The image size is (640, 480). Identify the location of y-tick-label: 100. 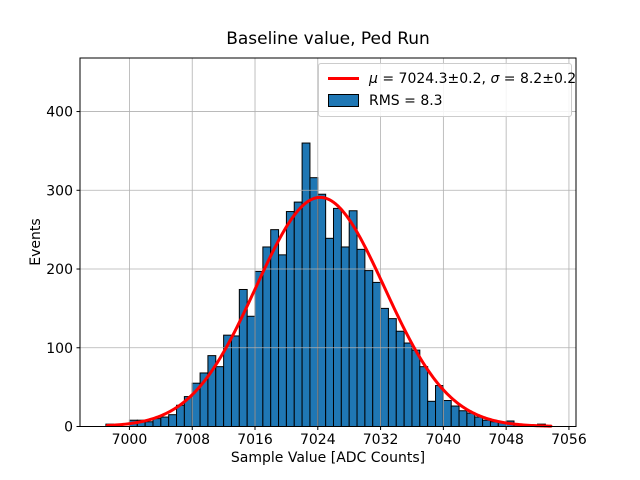
(59, 349).